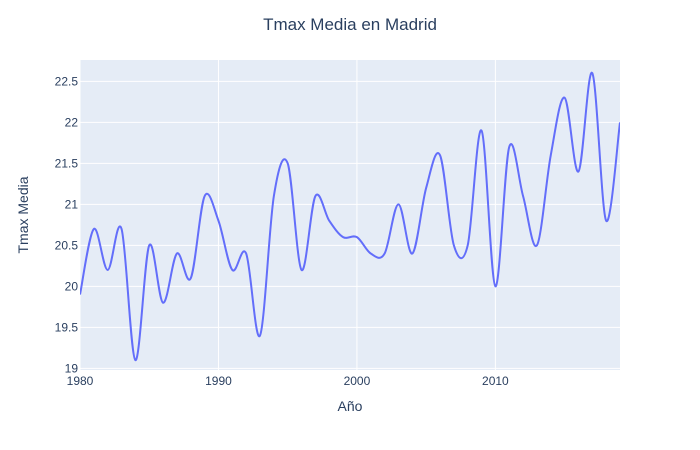 Image resolution: width=700 pixels, height=450 pixels. What do you see at coordinates (350, 24) in the screenshot?
I see `chart-title: Tmax Media en Madrid` at bounding box center [350, 24].